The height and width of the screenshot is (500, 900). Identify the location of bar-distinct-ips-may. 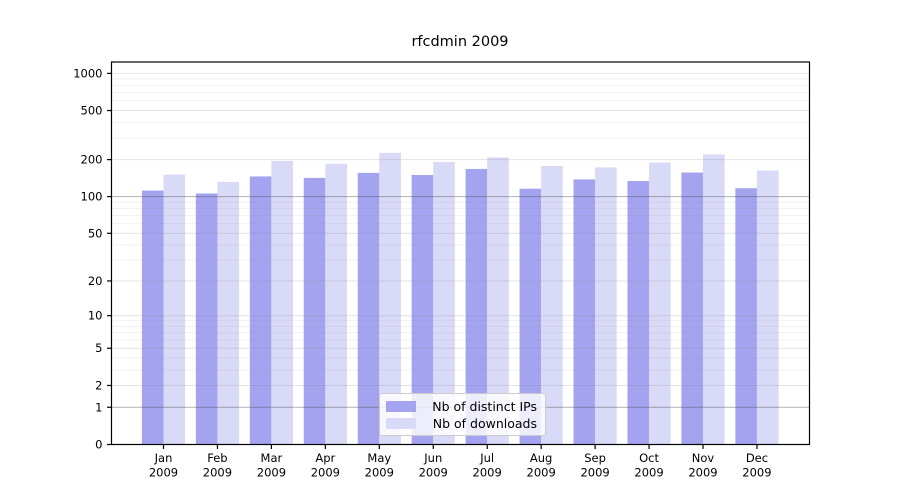
(368, 308).